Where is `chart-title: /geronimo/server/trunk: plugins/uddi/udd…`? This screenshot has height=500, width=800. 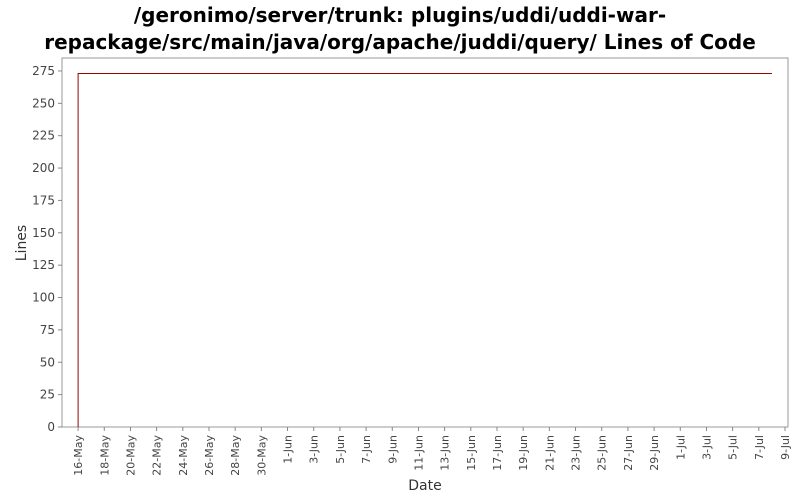 chart-title: /geronimo/server/trunk: plugins/uddi/udd… is located at coordinates (400, 29).